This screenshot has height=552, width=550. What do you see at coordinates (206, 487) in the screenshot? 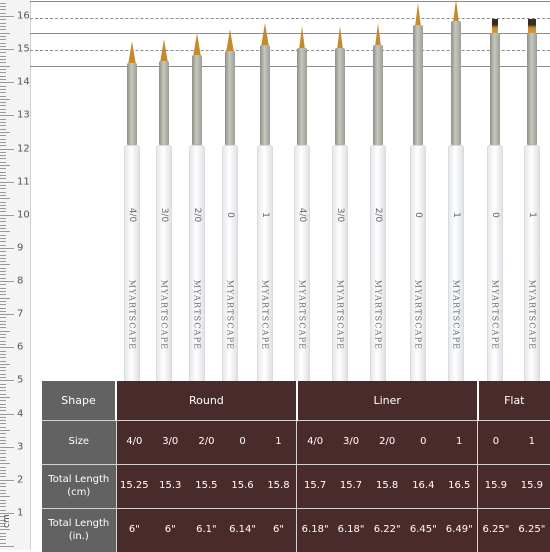
I see `length-cm-cell: 15.5` at bounding box center [206, 487].